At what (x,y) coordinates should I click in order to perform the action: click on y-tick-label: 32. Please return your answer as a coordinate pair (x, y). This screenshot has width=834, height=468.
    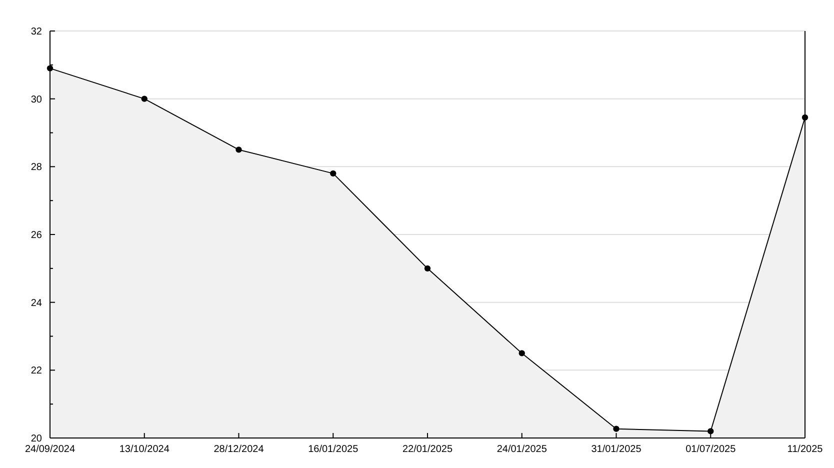
    Looking at the image, I should click on (36, 32).